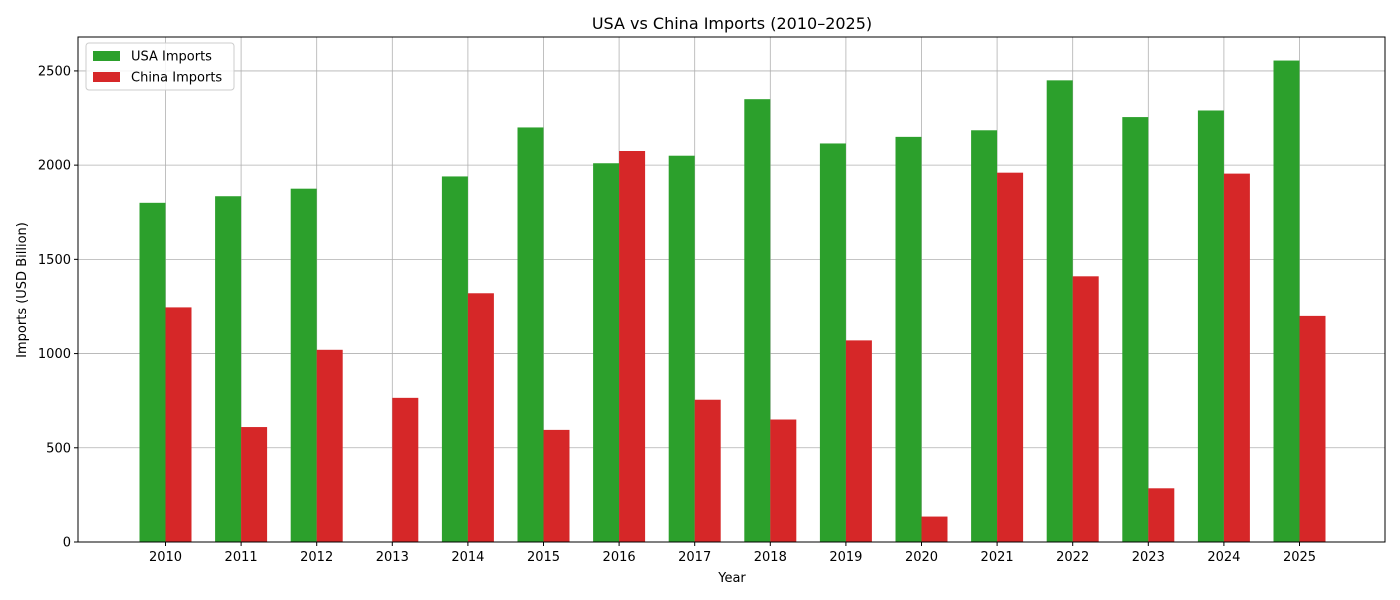 The image size is (1400, 600). Describe the element at coordinates (530, 335) in the screenshot. I see `usa-bar-2015` at that location.